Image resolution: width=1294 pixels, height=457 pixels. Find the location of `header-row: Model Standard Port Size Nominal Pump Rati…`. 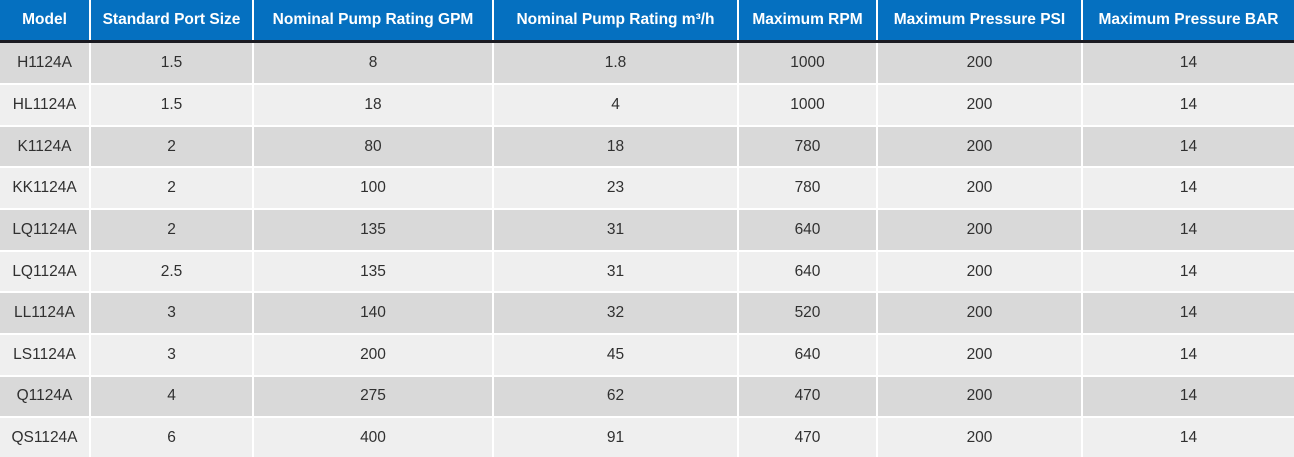

header-row: Model Standard Port Size Nominal Pump Rati… is located at coordinates (647, 21).